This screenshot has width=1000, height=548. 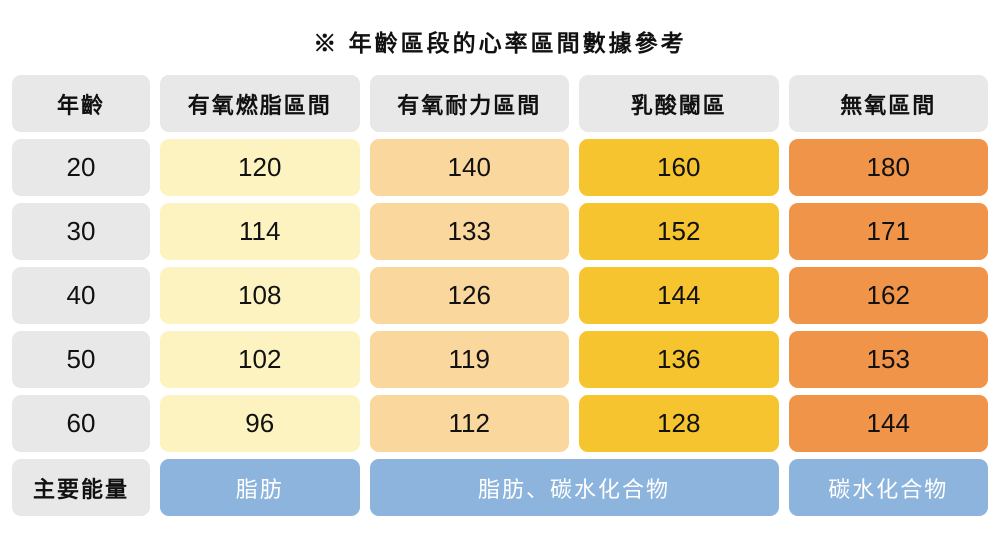 What do you see at coordinates (81, 423) in the screenshot?
I see `age-cell: 60` at bounding box center [81, 423].